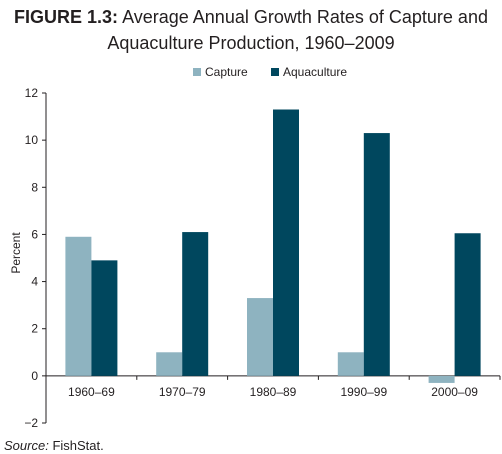 This screenshot has width=502, height=454. I want to click on y-tick-label: 2, so click(34, 329).